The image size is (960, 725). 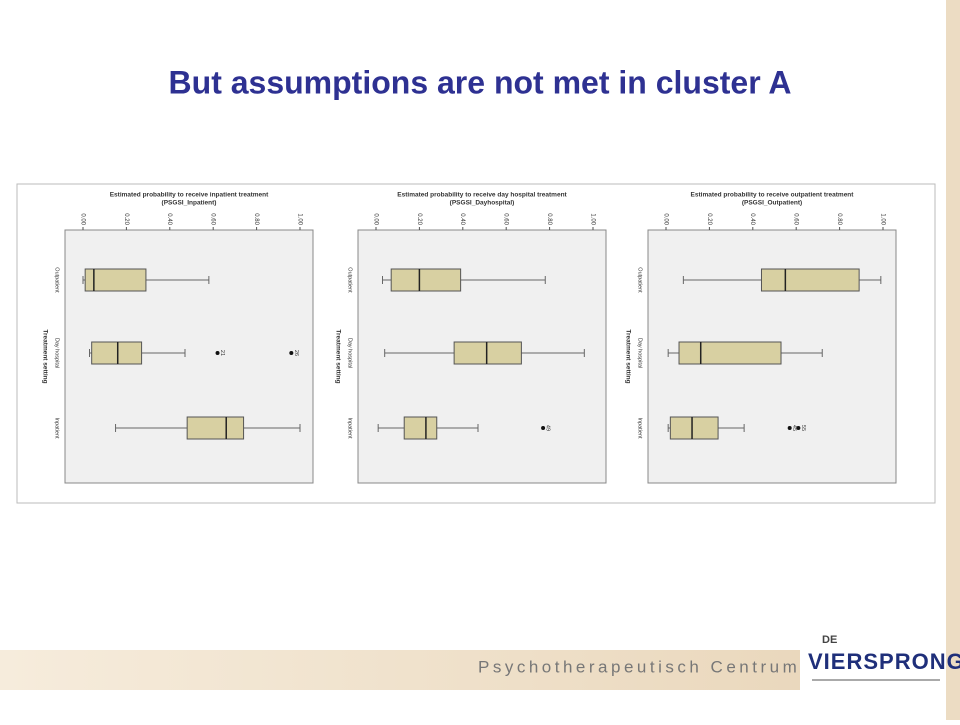 What do you see at coordinates (296, 353) in the screenshot?
I see `outlier-label: 26` at bounding box center [296, 353].